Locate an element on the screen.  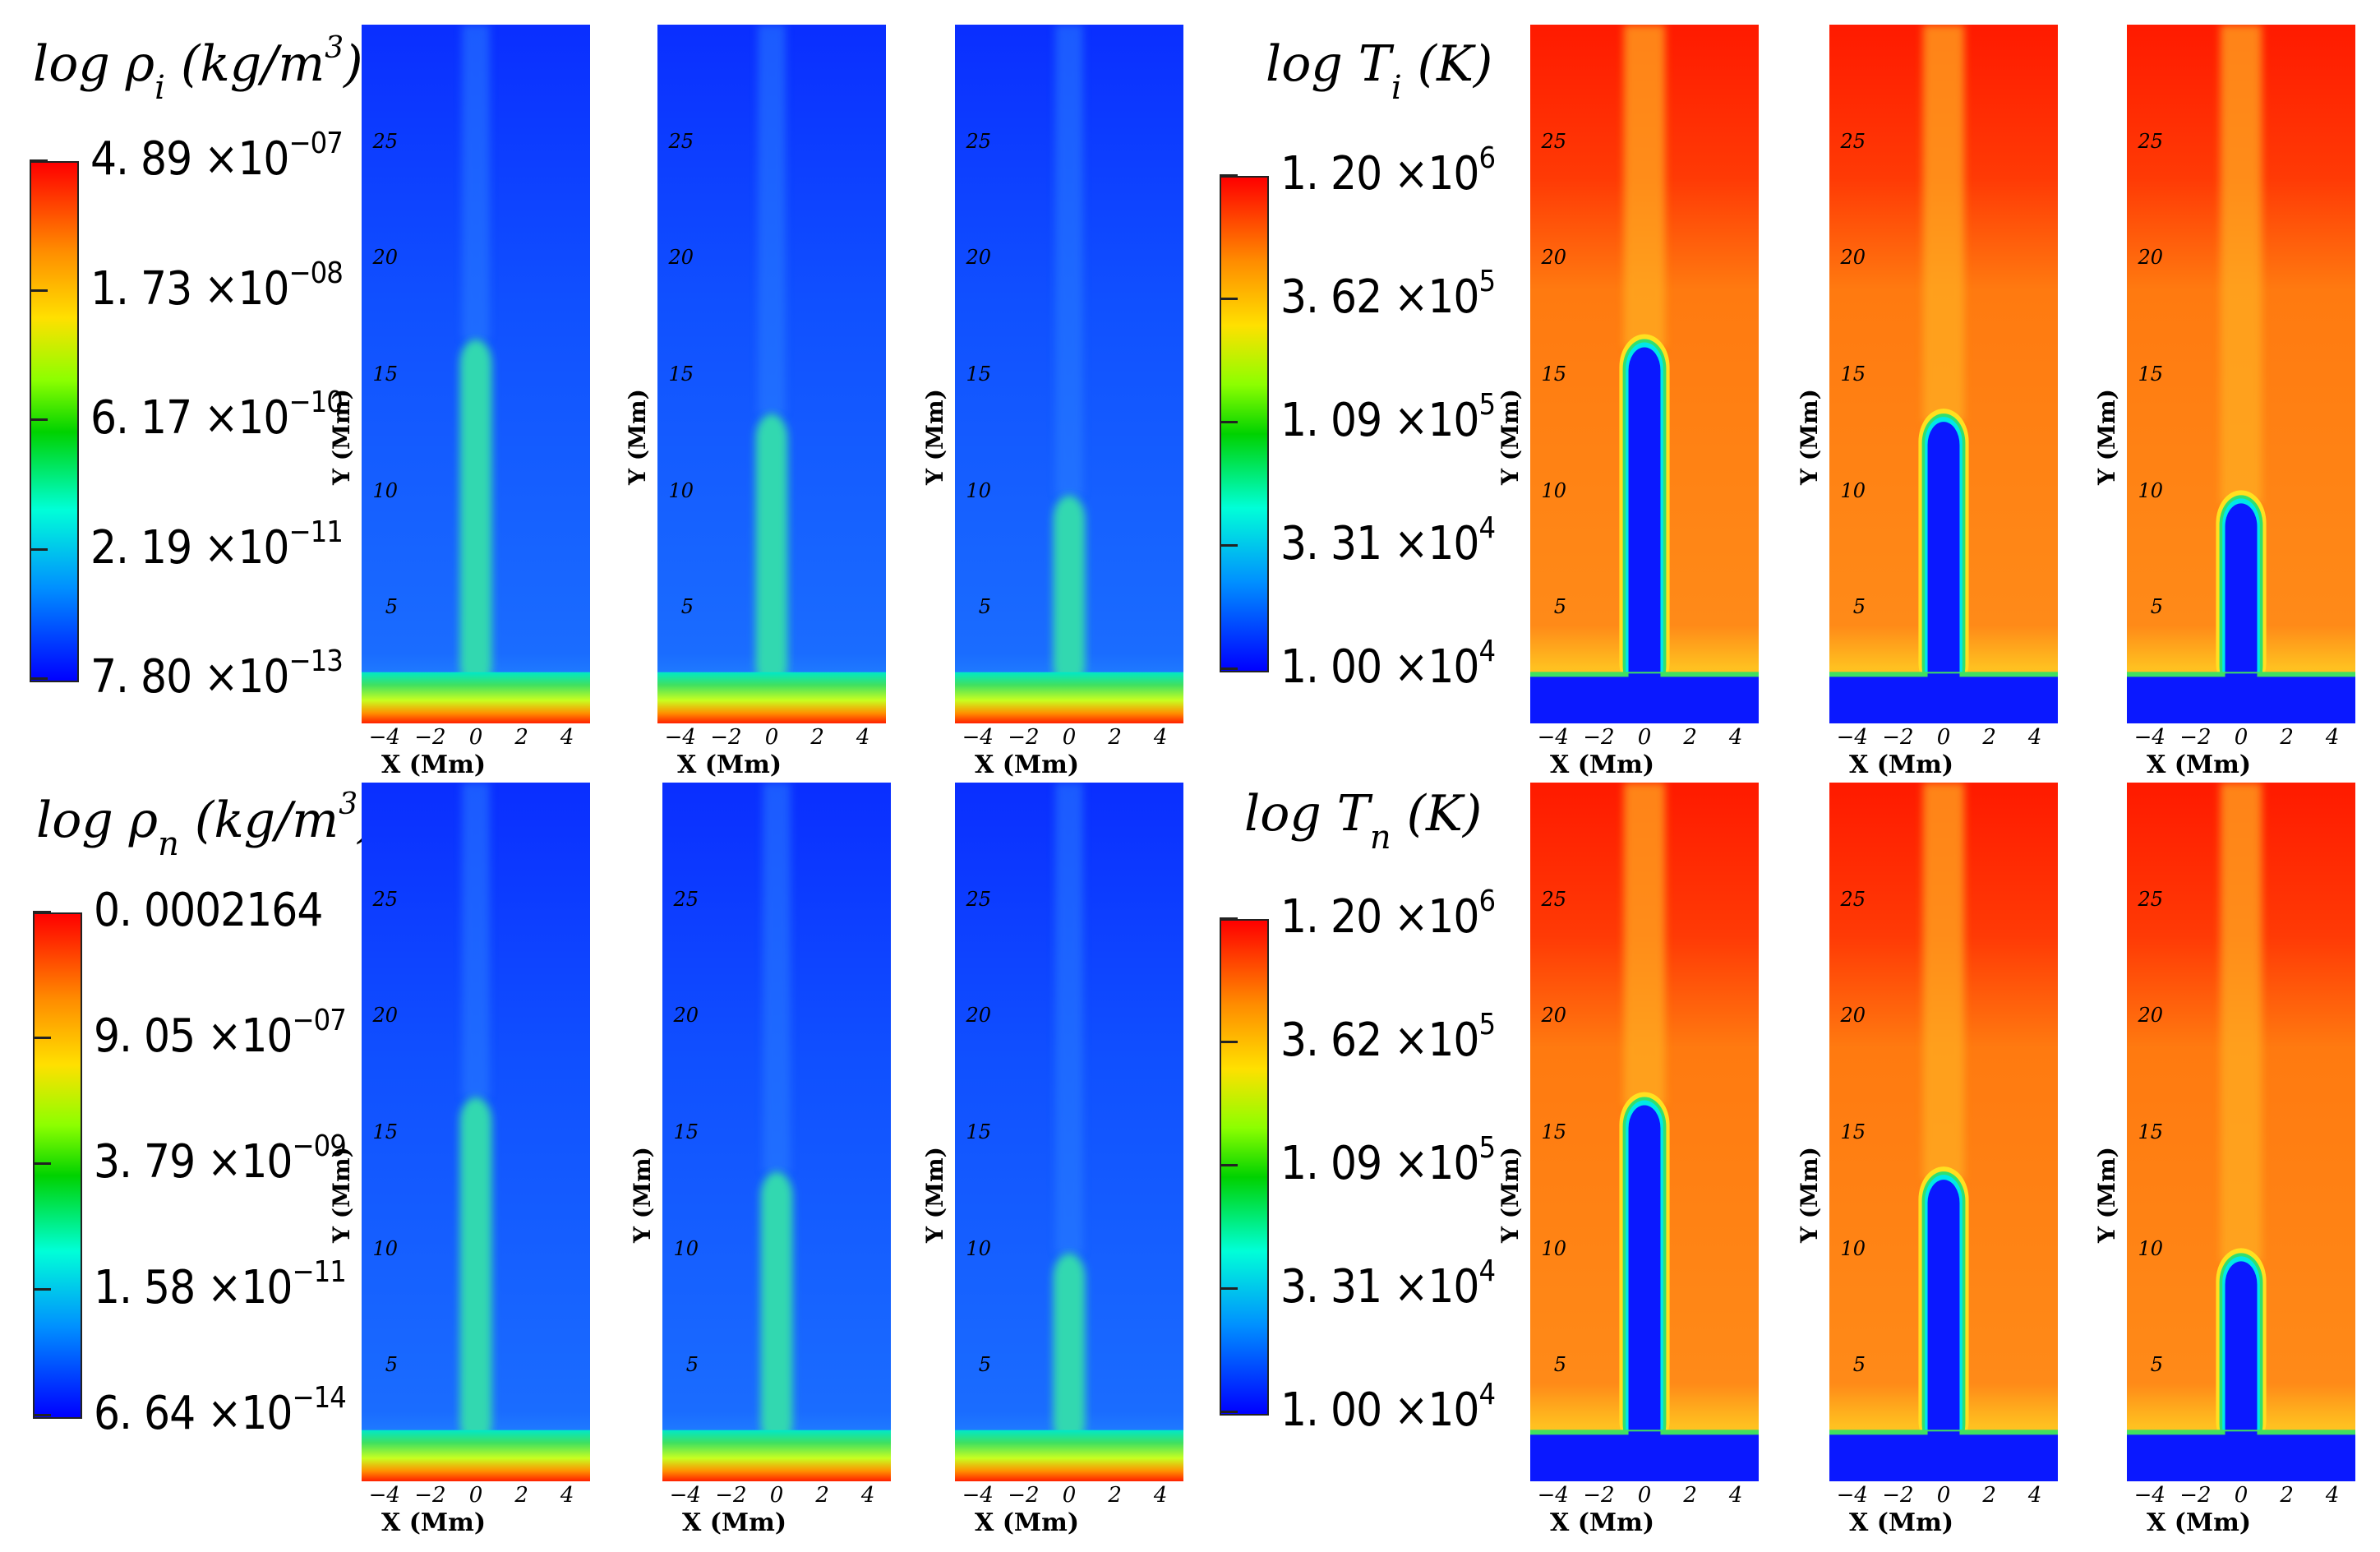
tick-exponent: −11 is located at coordinates (319, 1272).